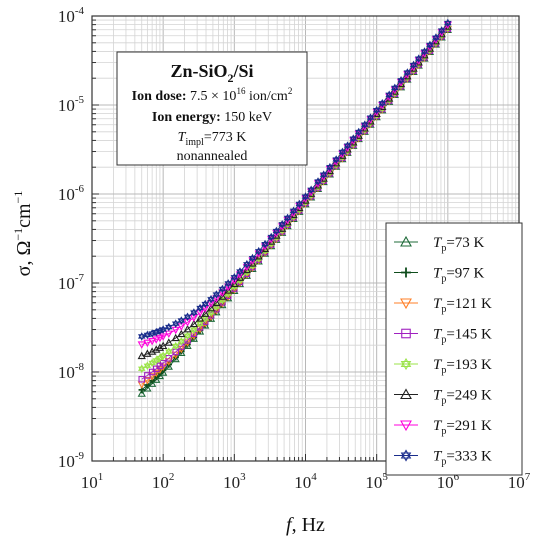  I want to click on legend-label: Tp=97 K, so click(459, 275).